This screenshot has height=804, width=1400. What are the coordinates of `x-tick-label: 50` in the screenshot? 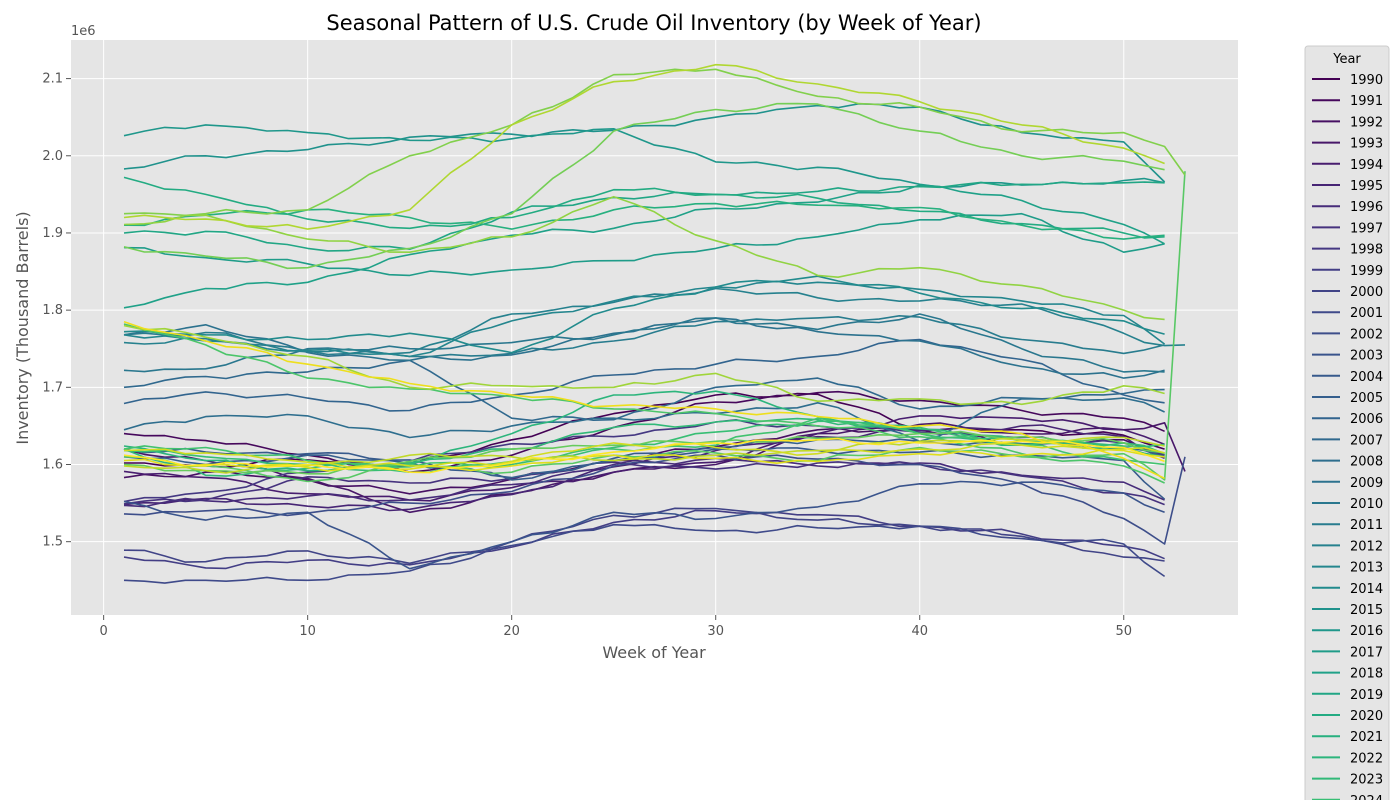 It's located at (1123, 631).